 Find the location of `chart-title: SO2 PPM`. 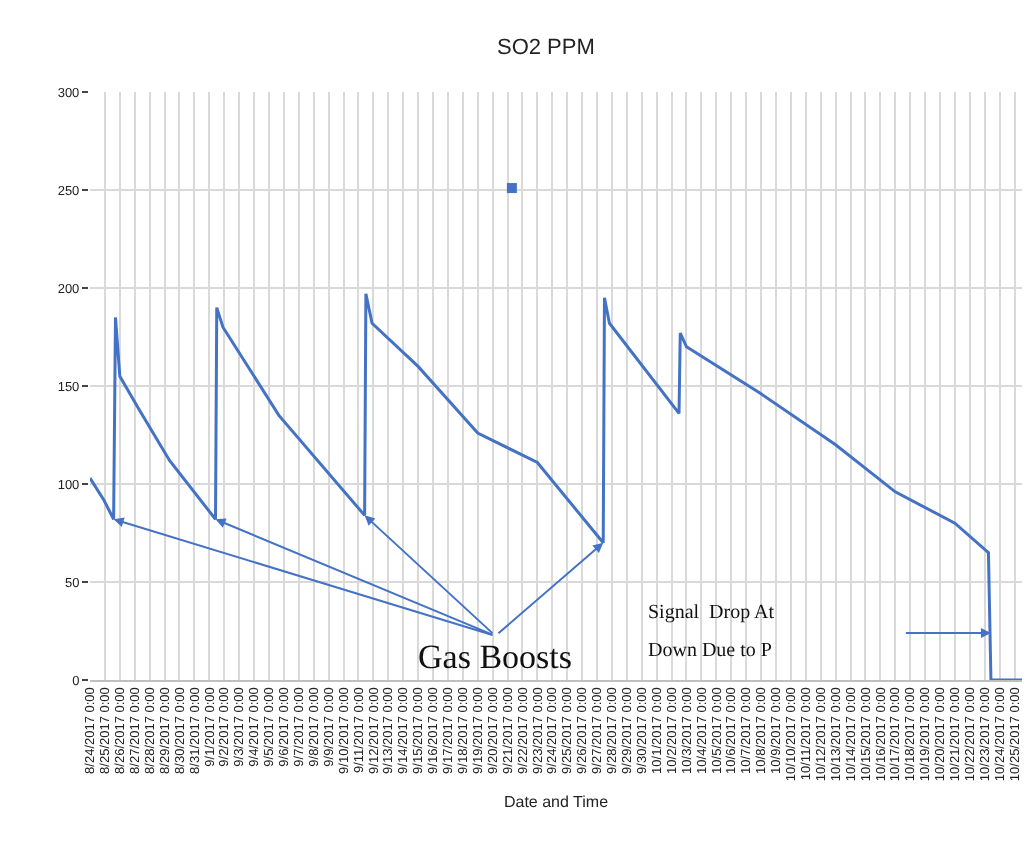

chart-title: SO2 PPM is located at coordinates (545, 47).